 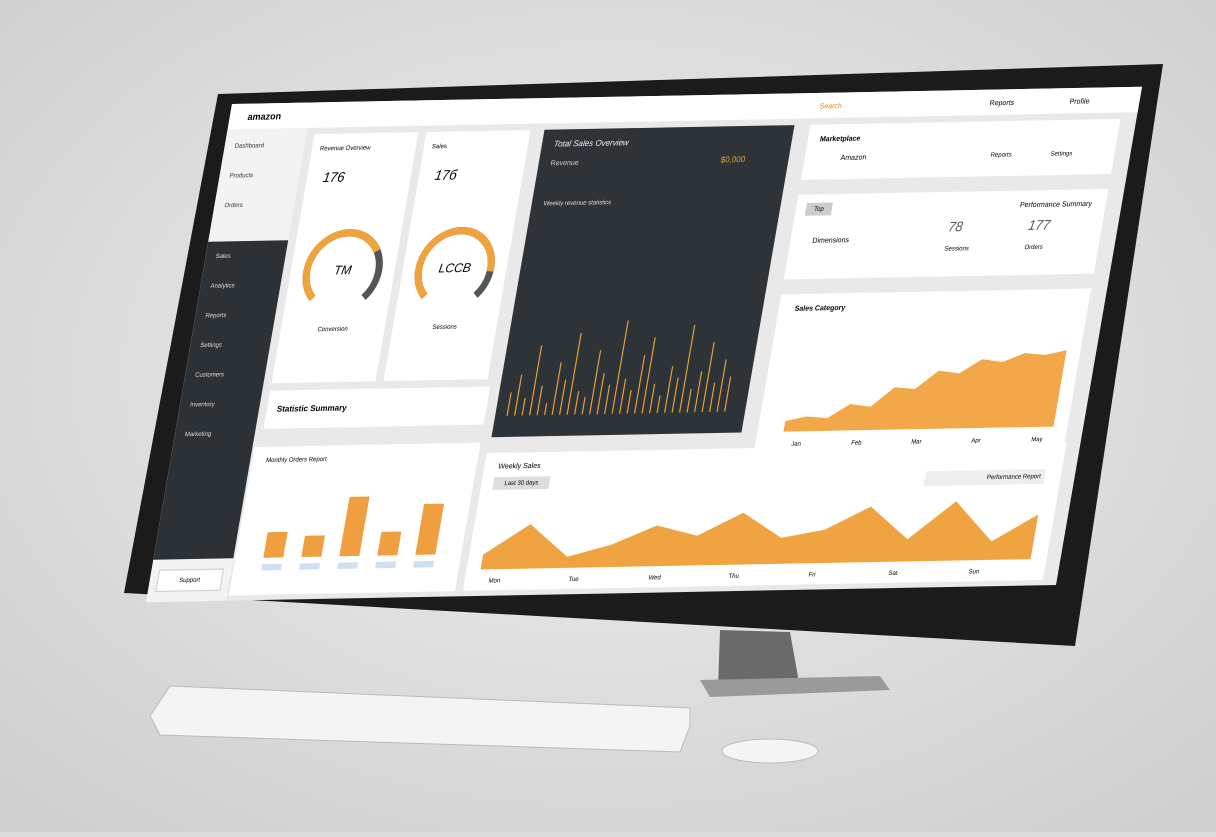 What do you see at coordinates (216, 316) in the screenshot?
I see `sidebar-item: Reports` at bounding box center [216, 316].